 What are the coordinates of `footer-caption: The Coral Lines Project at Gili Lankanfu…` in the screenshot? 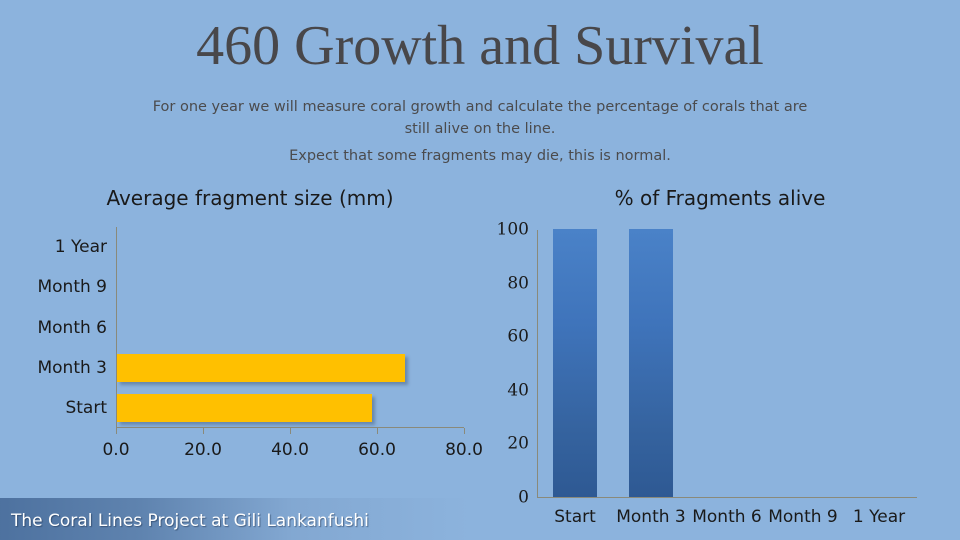 It's located at (190, 521).